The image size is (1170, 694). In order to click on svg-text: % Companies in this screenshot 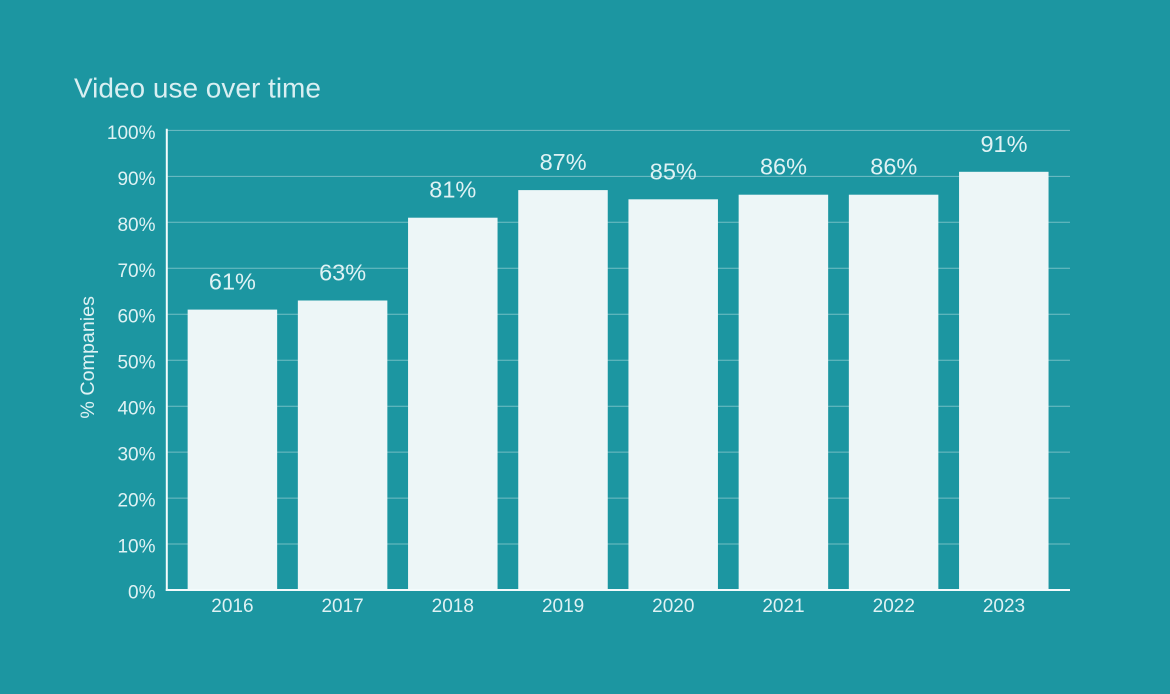, I will do `click(88, 357)`.